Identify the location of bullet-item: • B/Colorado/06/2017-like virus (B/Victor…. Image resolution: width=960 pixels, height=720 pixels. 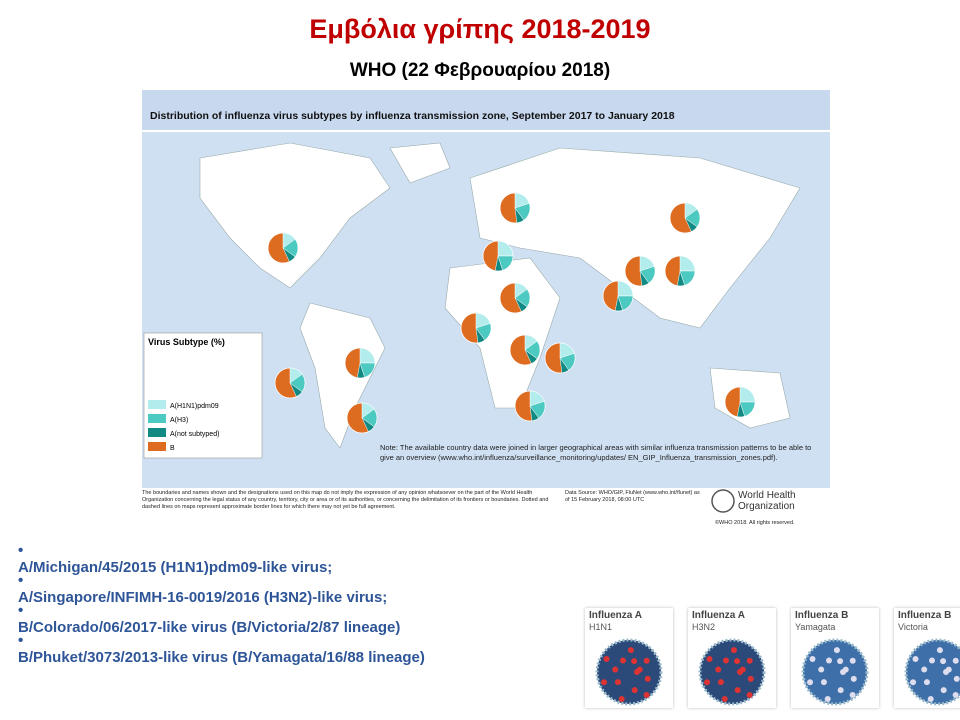
(298, 619).